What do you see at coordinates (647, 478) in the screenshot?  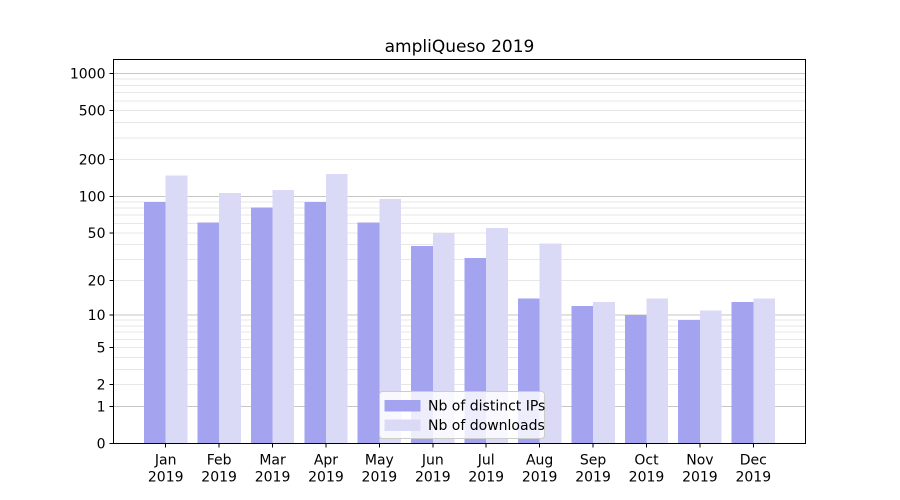 I see `x-tick-year-oct: 2019` at bounding box center [647, 478].